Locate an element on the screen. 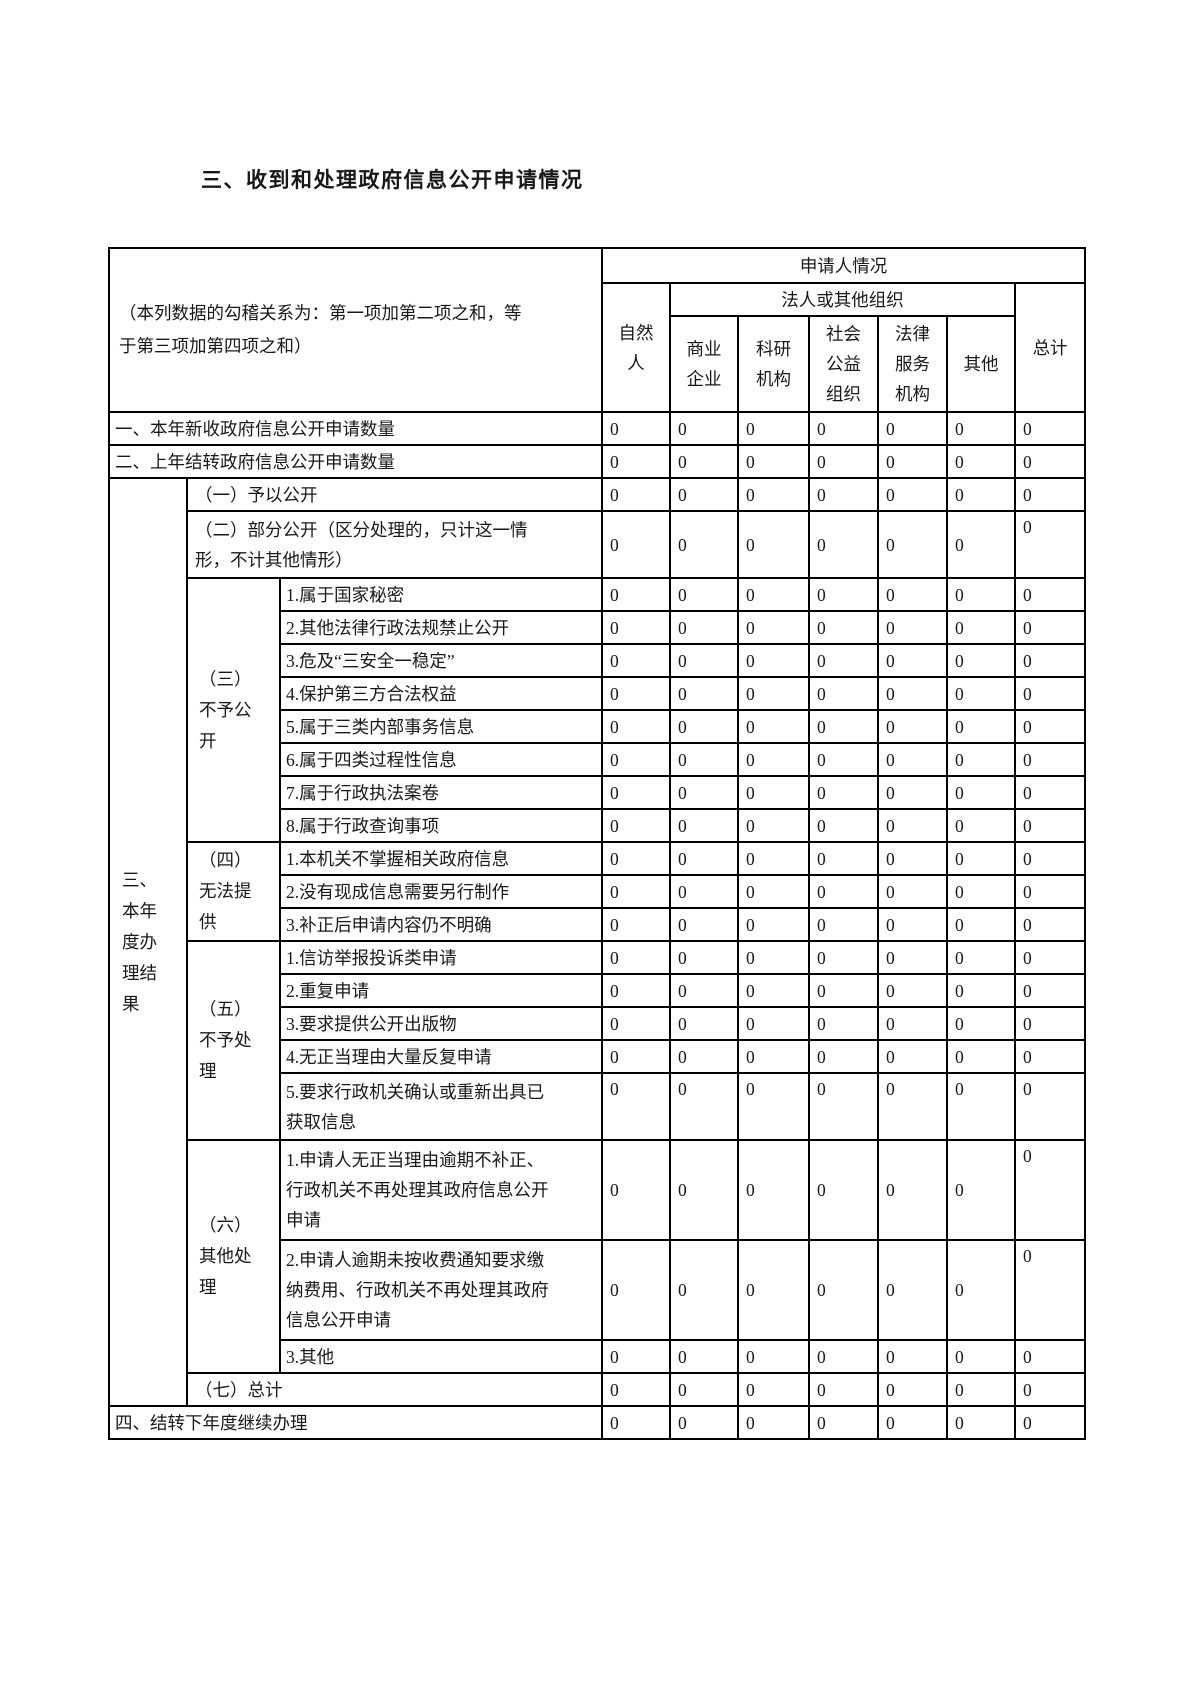 The height and width of the screenshot is (1683, 1190). row-label: 2.没有现成信息需要另行制作 is located at coordinates (441, 891).